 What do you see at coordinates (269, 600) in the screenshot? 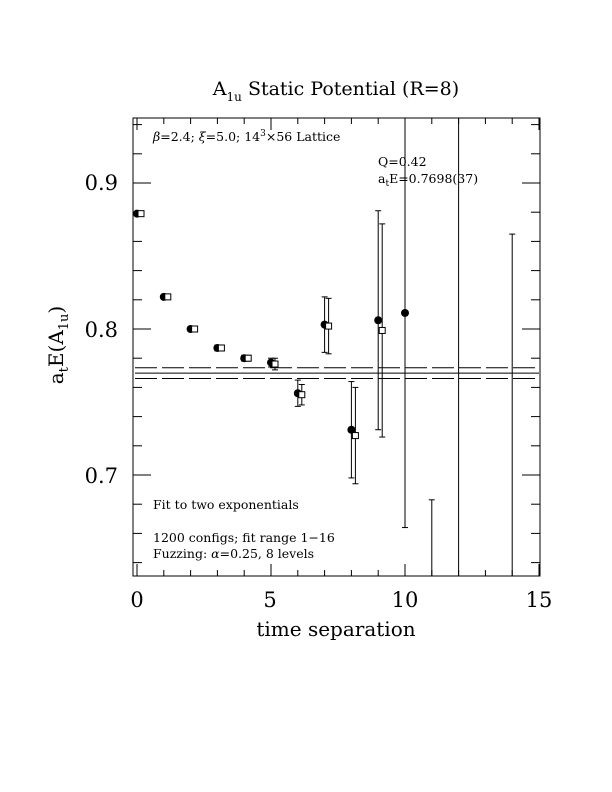
I see `x-tick-label-5: 5` at bounding box center [269, 600].